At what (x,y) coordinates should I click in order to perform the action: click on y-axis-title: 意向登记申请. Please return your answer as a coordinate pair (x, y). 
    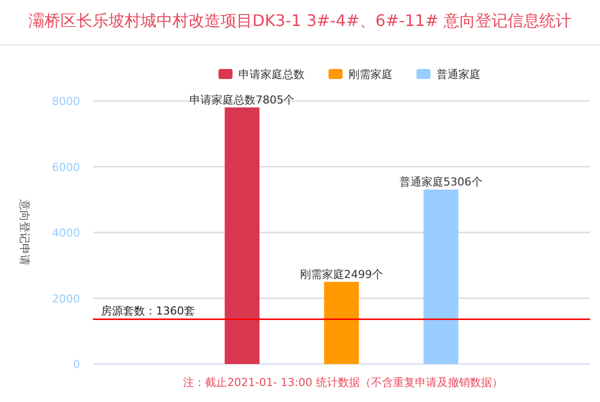
    Looking at the image, I should click on (24, 232).